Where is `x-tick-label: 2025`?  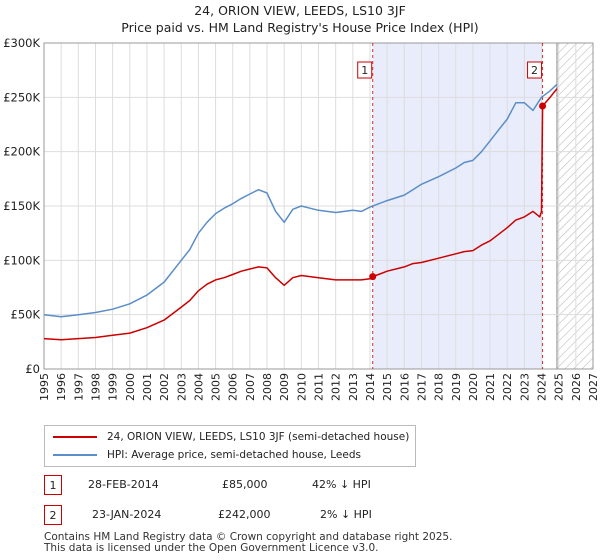
x-tick-label: 2025 is located at coordinates (559, 387).